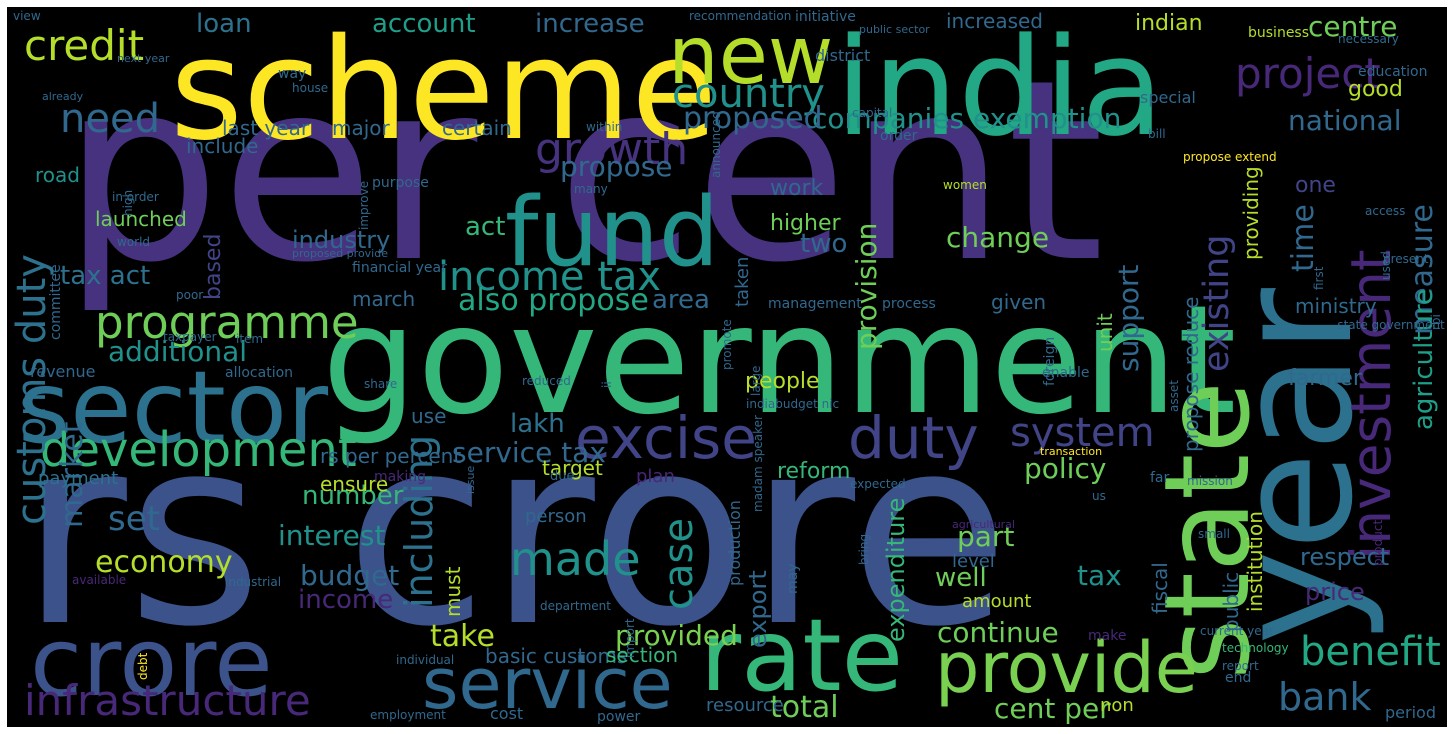  What do you see at coordinates (1325, 697) in the screenshot?
I see `cloud-word: bank` at bounding box center [1325, 697].